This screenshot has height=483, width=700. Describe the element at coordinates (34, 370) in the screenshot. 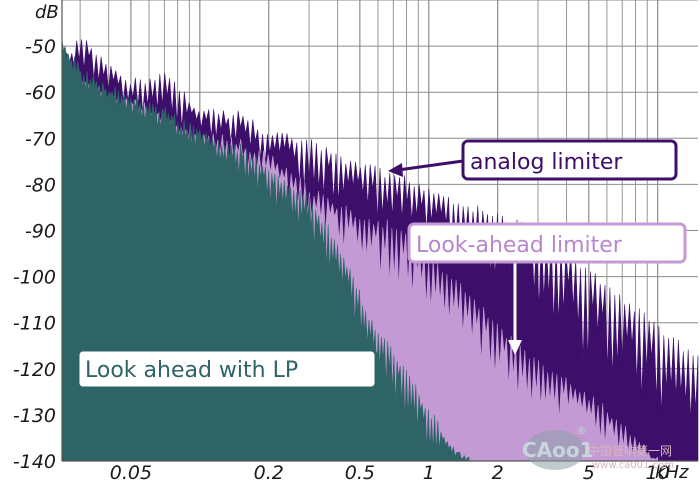

I see `y-tick-label: -120` at that location.